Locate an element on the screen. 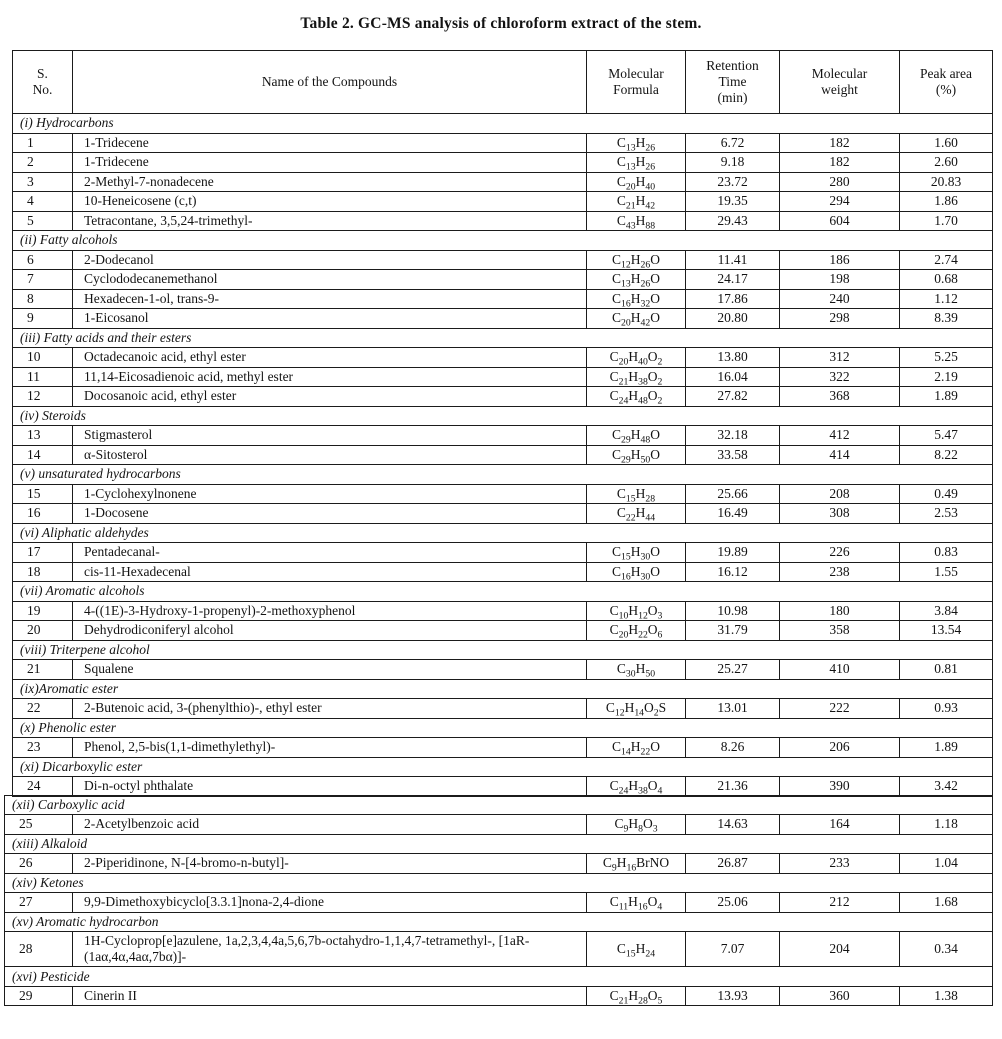 The height and width of the screenshot is (1039, 1002). compound-name: Stigmasterol is located at coordinates (329, 435).